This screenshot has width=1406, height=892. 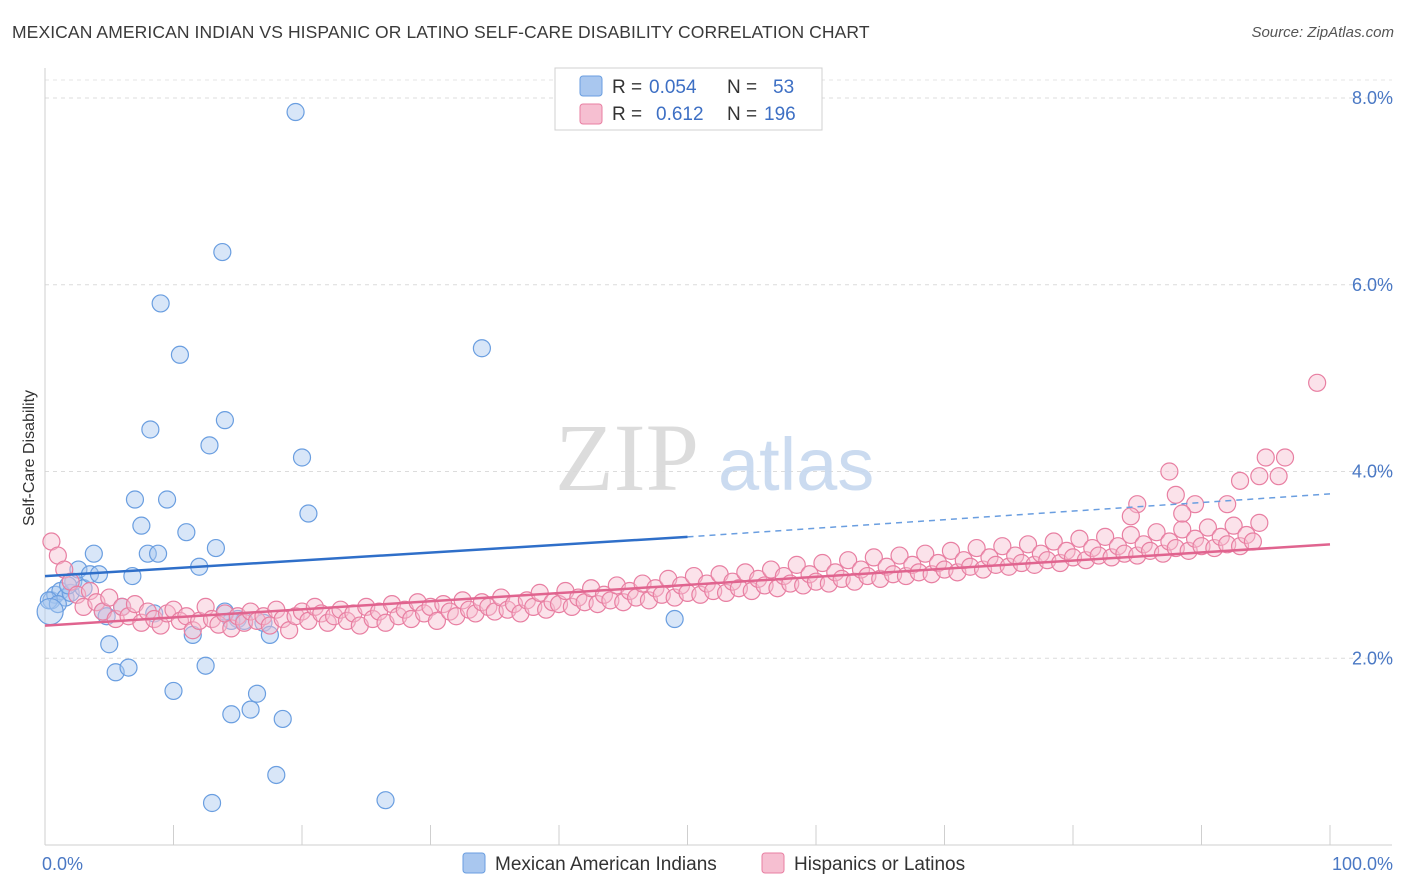 What do you see at coordinates (474, 863) in the screenshot?
I see `bottom-legend-swatch-blue` at bounding box center [474, 863].